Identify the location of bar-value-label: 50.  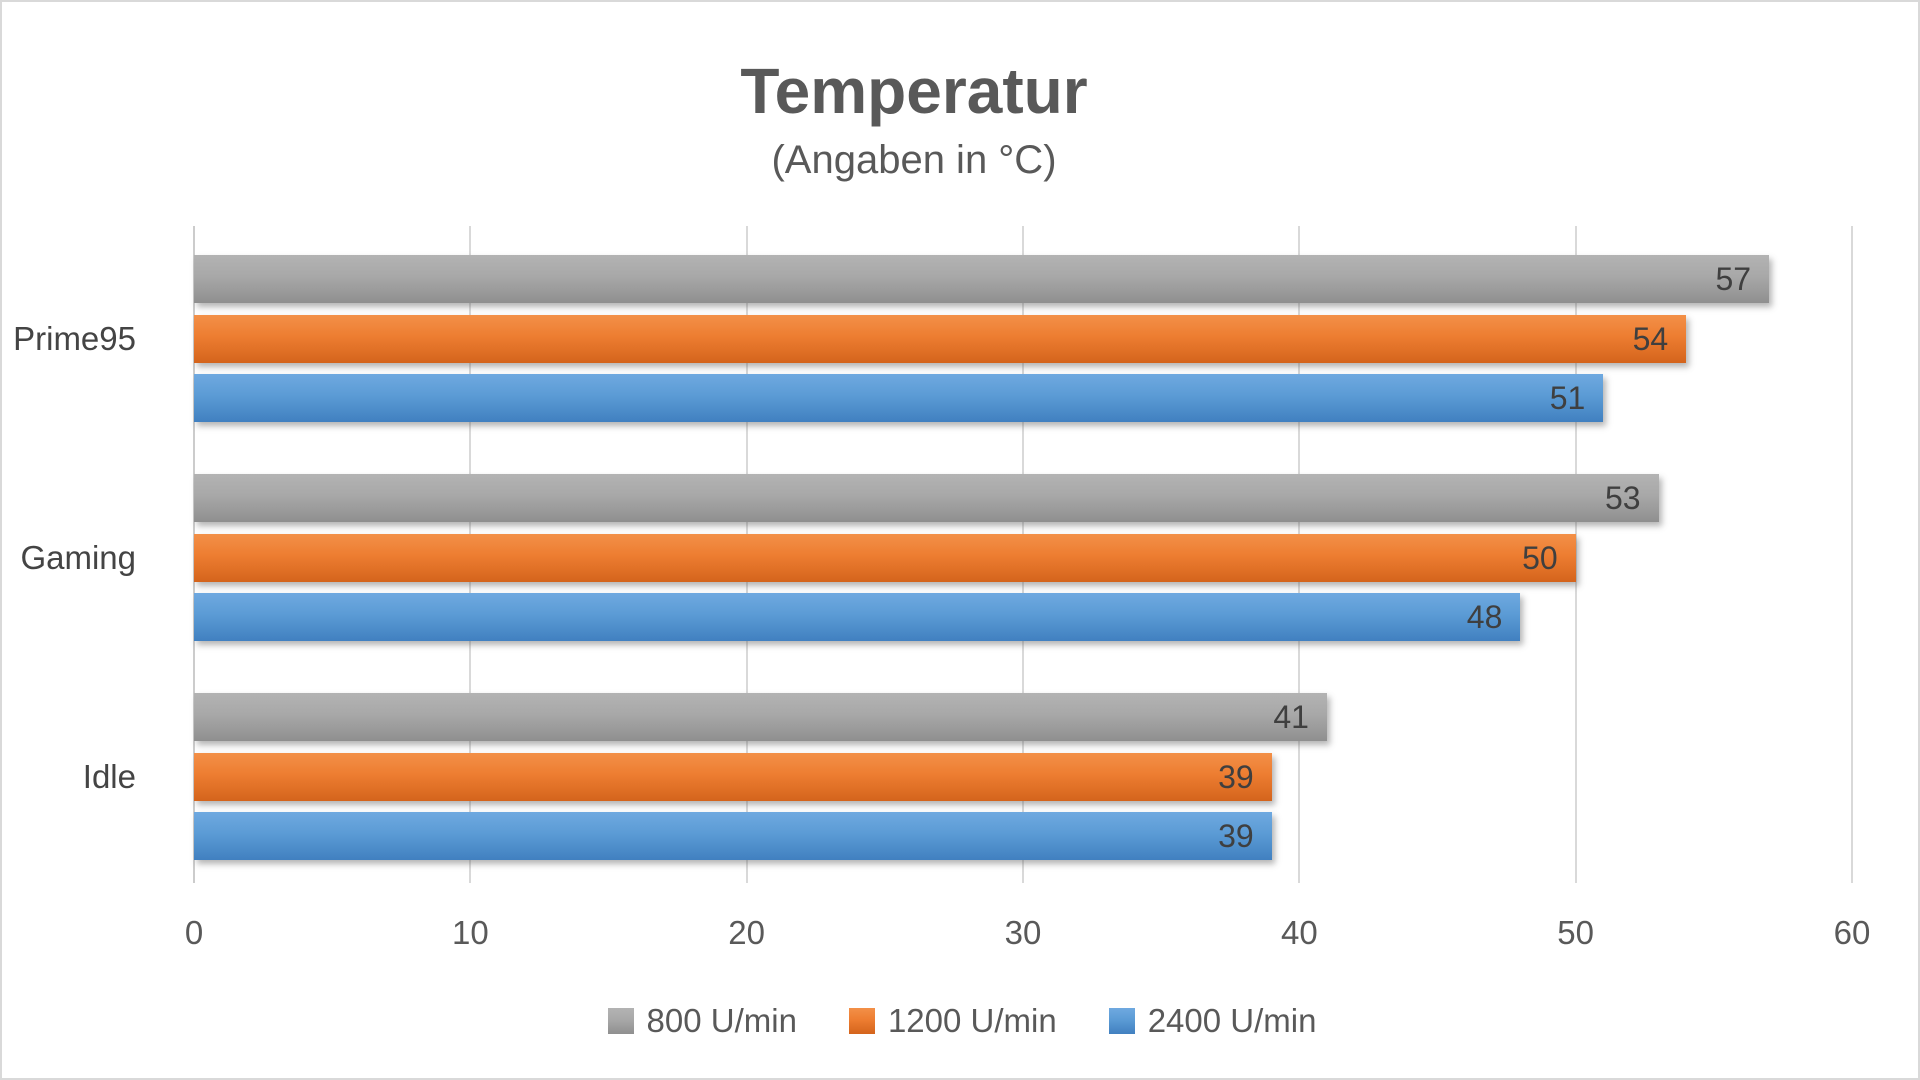
(1540, 557).